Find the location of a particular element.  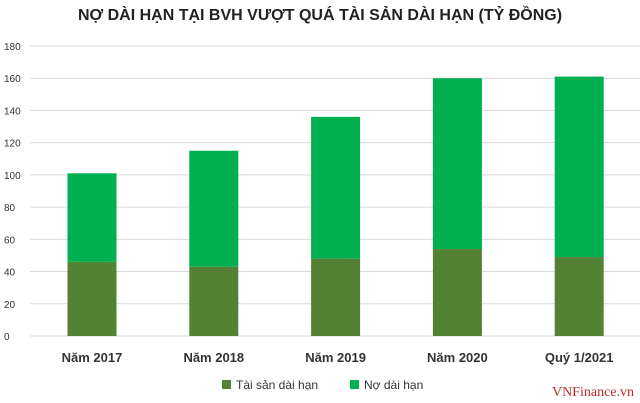

y-tick-label: 60 is located at coordinates (10, 240).